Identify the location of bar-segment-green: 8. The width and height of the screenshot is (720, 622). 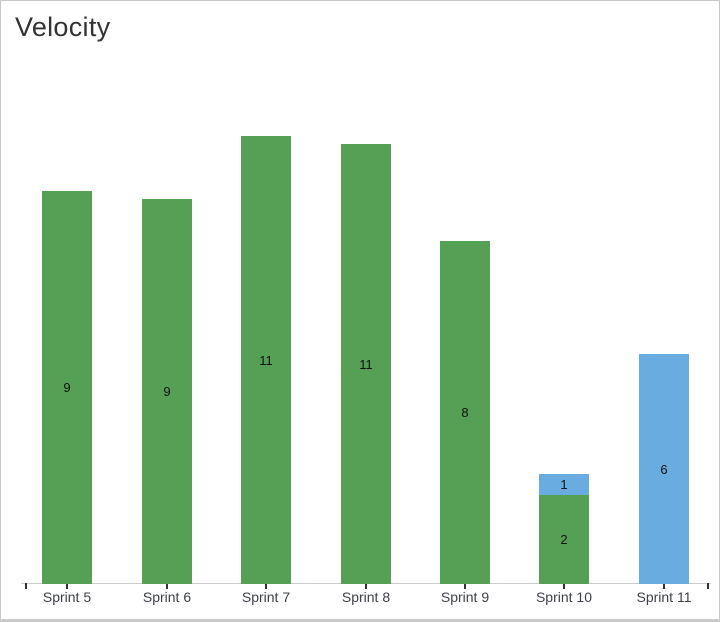
(465, 412).